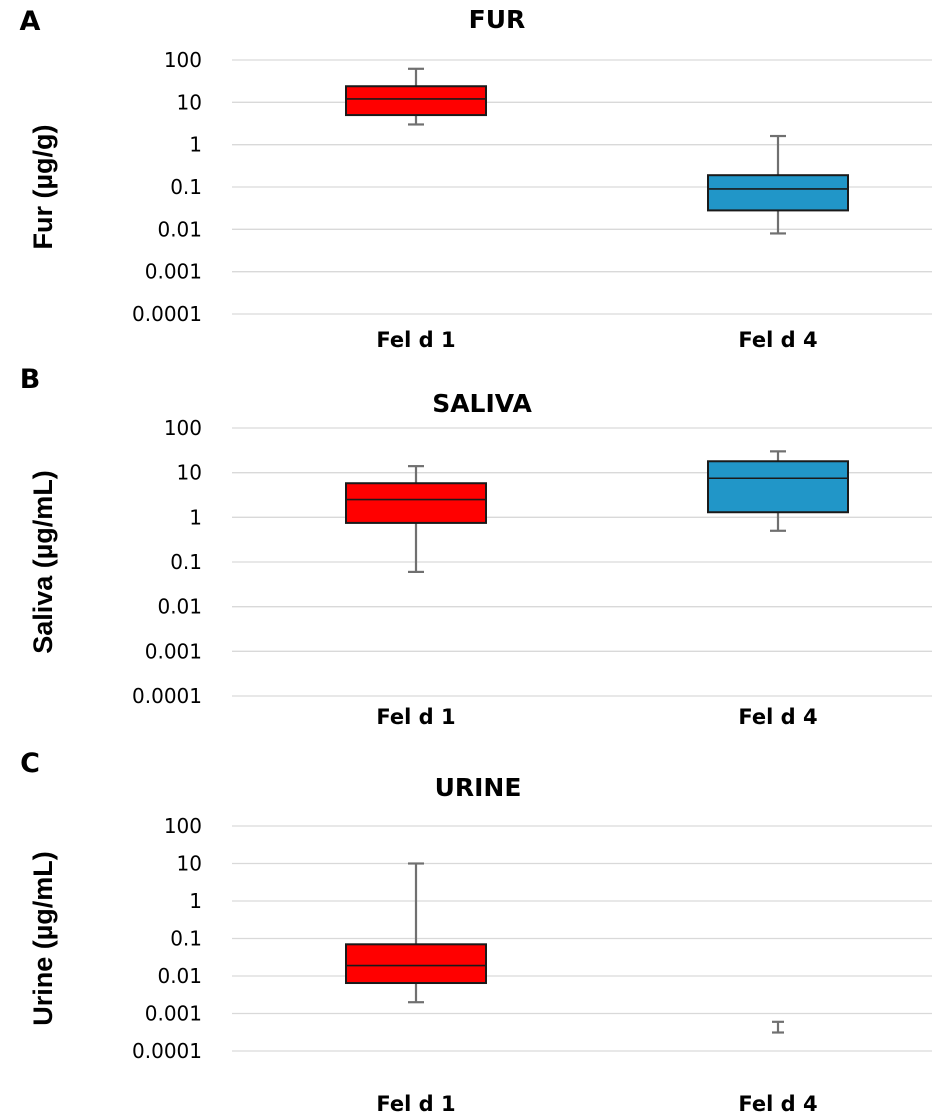  Describe the element at coordinates (43, 562) in the screenshot. I see `y-axis-title: Saliva (µg/mL)` at that location.